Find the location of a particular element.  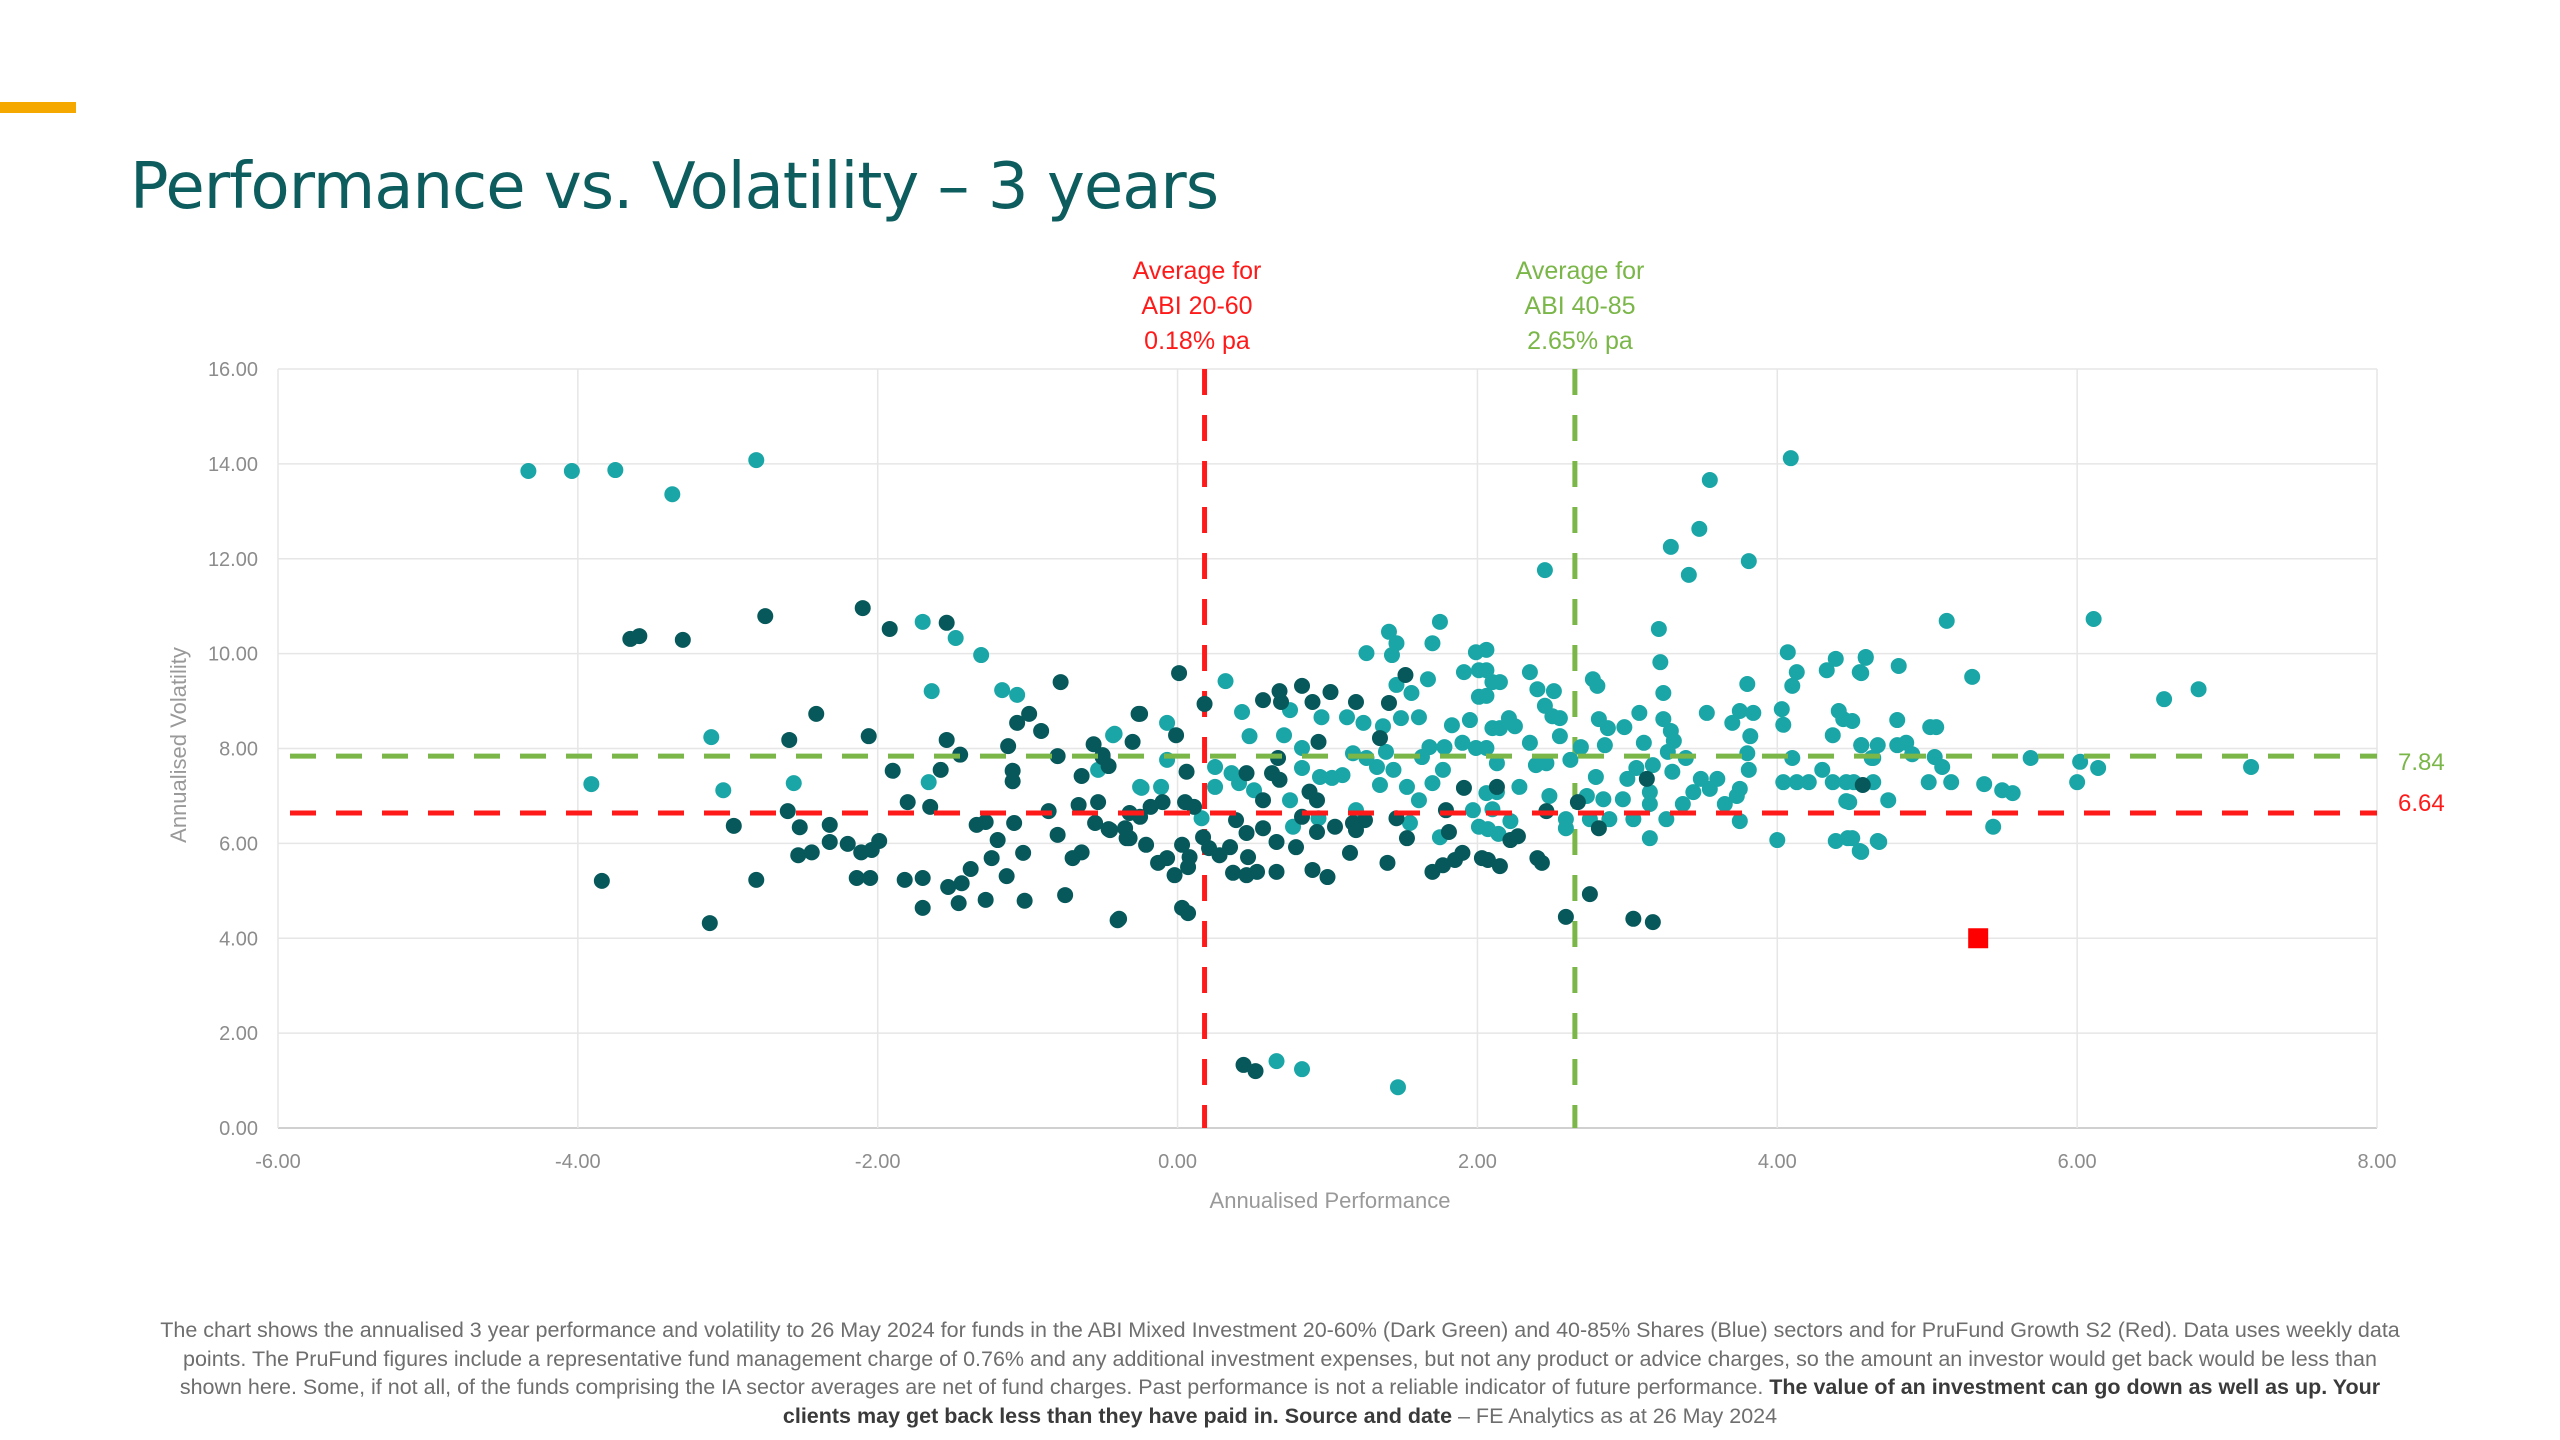

x-tick-label: 0.00 is located at coordinates (1177, 1162).